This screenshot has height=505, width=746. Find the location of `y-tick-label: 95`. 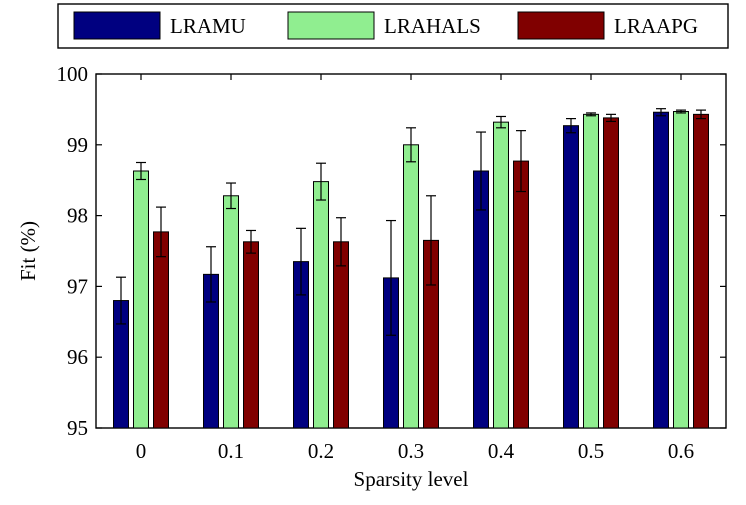

y-tick-label: 95 is located at coordinates (77, 428).